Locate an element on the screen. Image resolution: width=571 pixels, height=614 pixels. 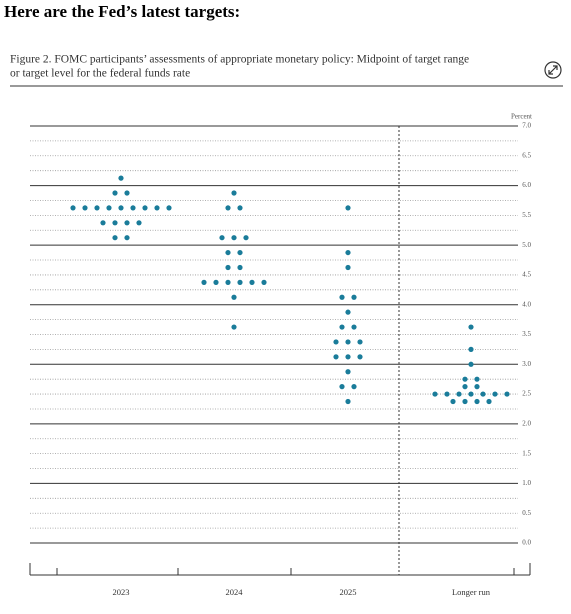
y-tick-label: 1.0 is located at coordinates (526, 483).